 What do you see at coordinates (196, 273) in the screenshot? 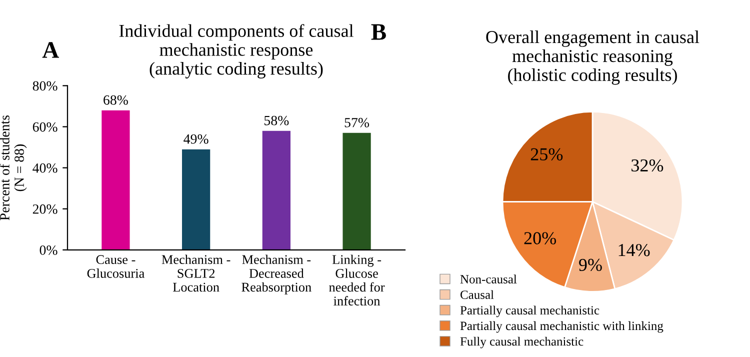
I see `x-tick-label: Mechanism - SGLT2 Location` at bounding box center [196, 273].